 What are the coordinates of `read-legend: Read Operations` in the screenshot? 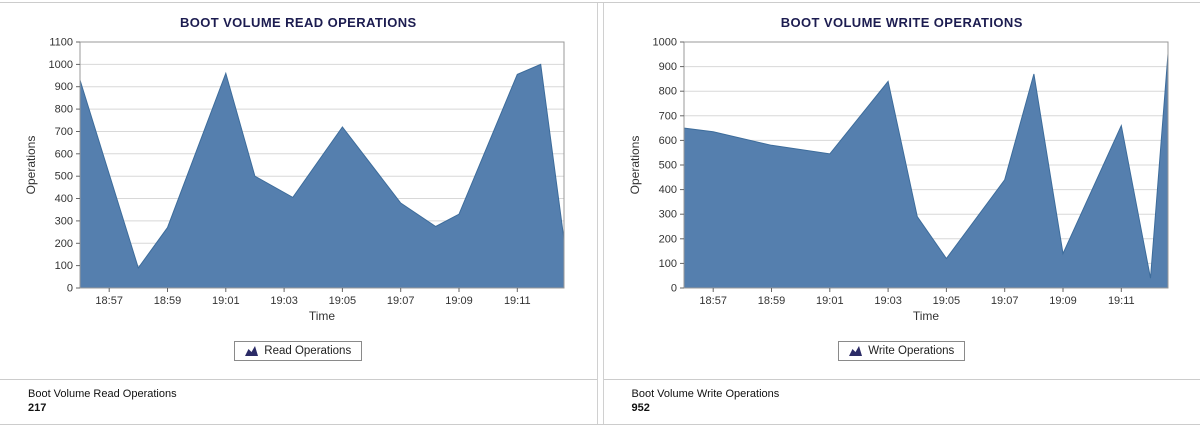 It's located at (298, 351).